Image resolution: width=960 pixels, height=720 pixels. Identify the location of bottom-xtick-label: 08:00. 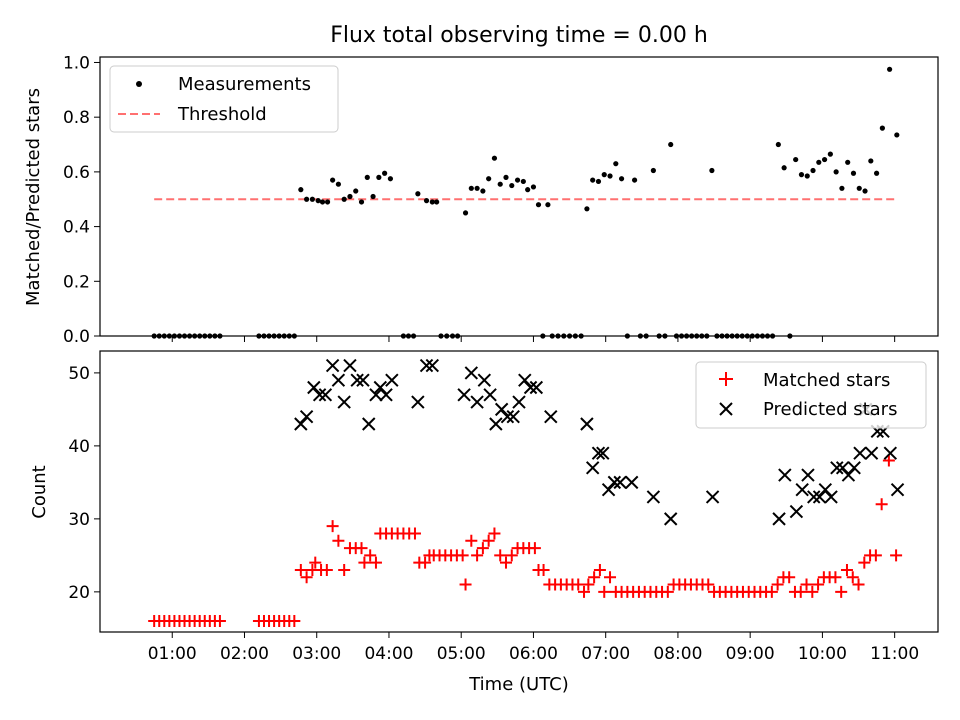
(677, 654).